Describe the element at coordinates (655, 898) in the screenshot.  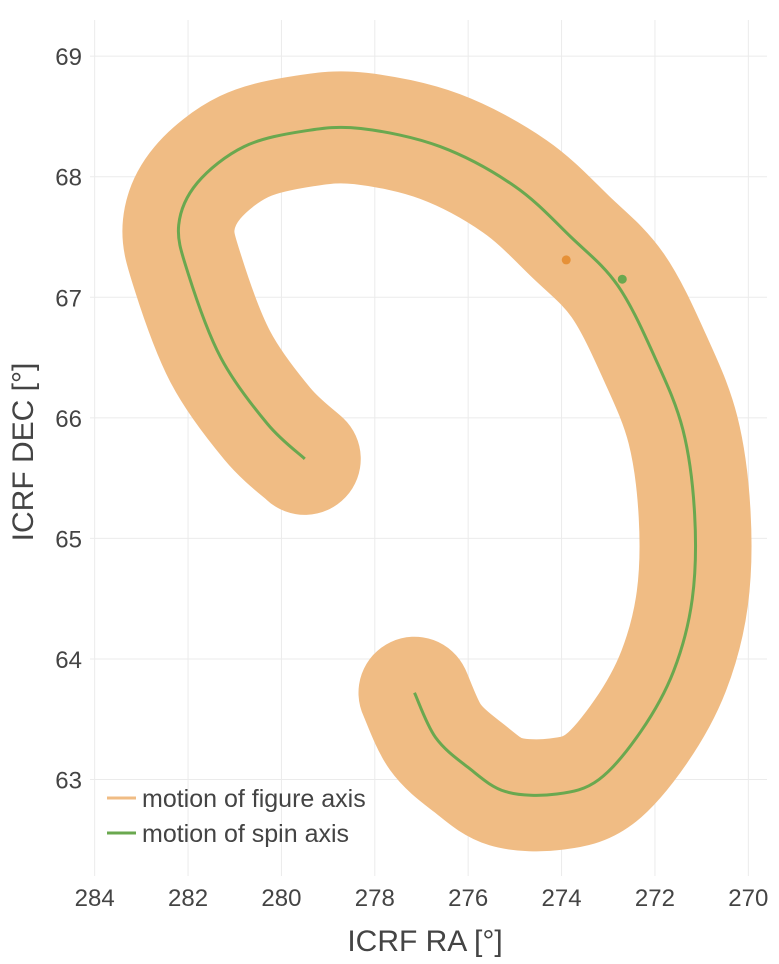
I see `x-tick-label-272: 272` at that location.